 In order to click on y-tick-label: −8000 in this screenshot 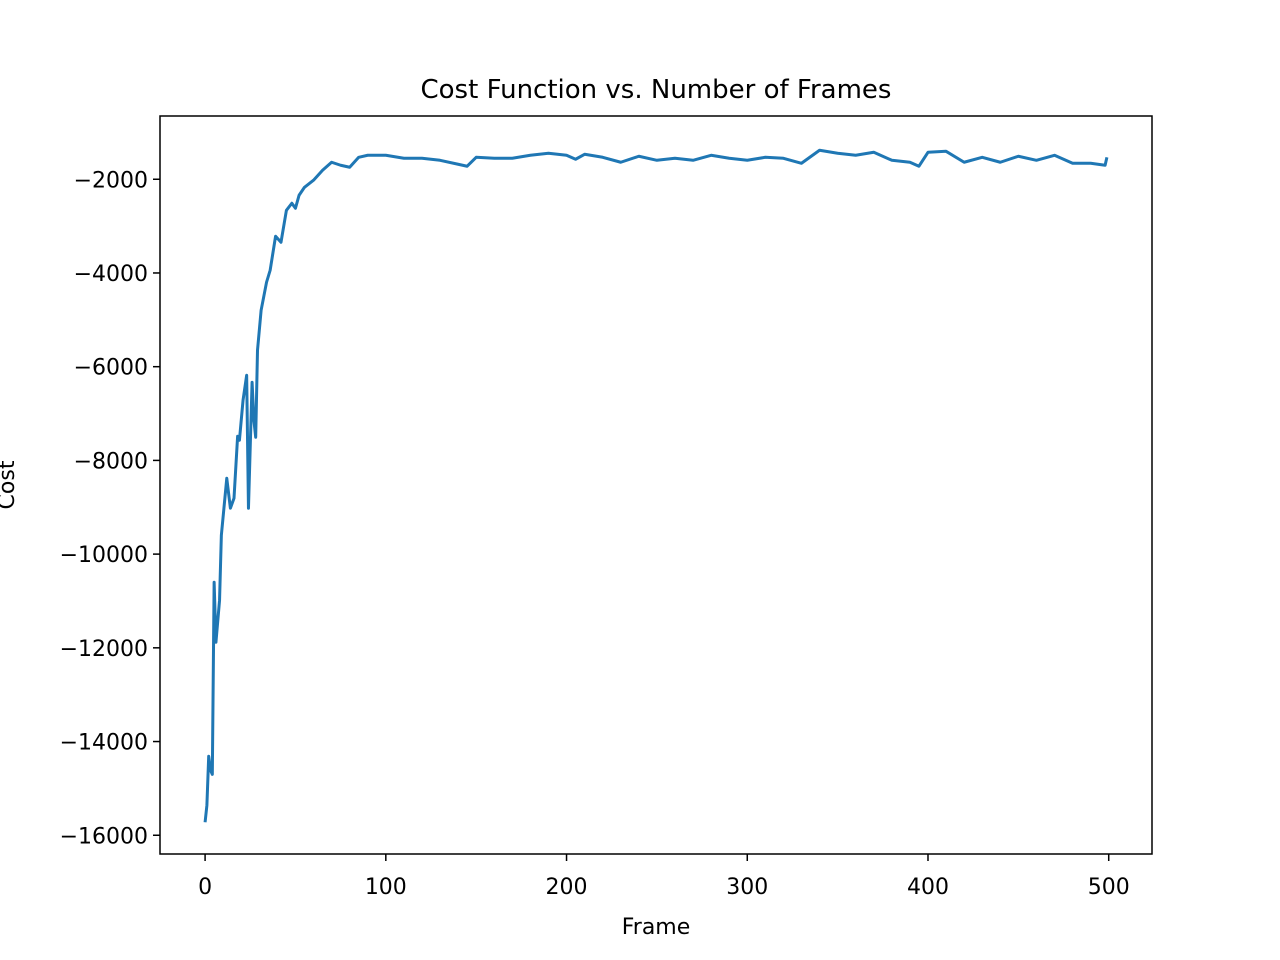, I will do `click(111, 461)`.